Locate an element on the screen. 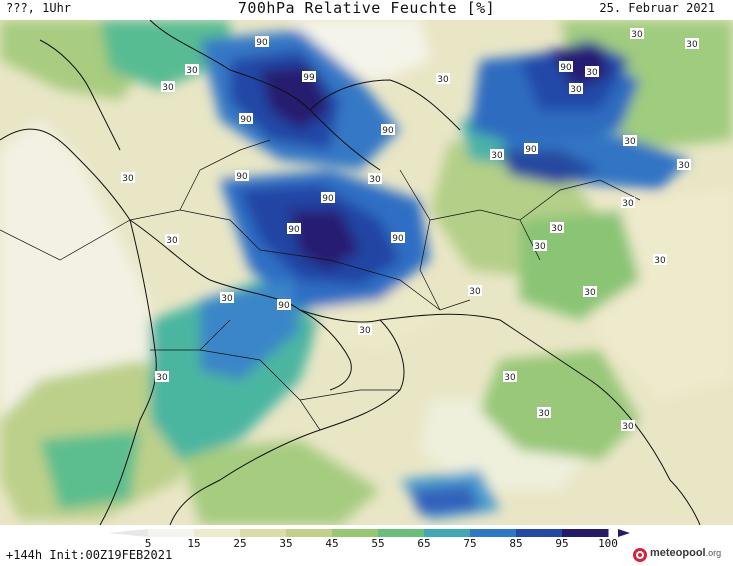  legend-tick-label: 95 is located at coordinates (561, 543).